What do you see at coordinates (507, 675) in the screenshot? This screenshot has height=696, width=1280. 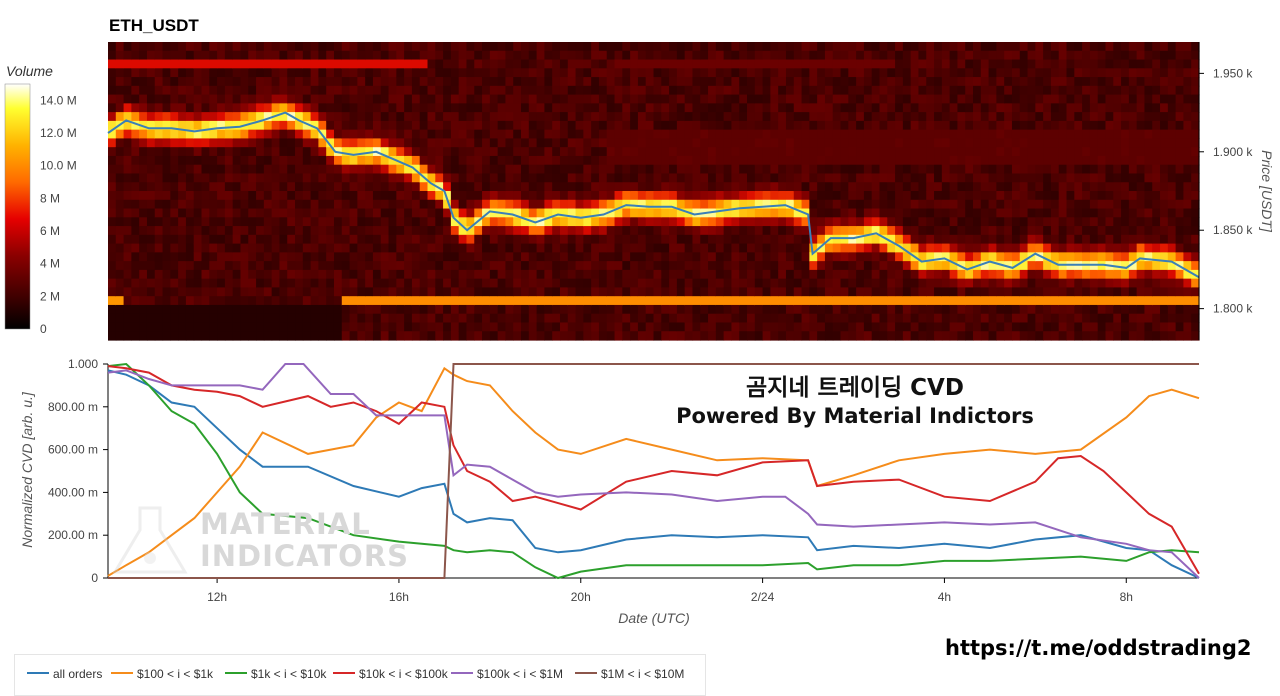 I see `legend-item: $100k < i < $1M` at bounding box center [507, 675].